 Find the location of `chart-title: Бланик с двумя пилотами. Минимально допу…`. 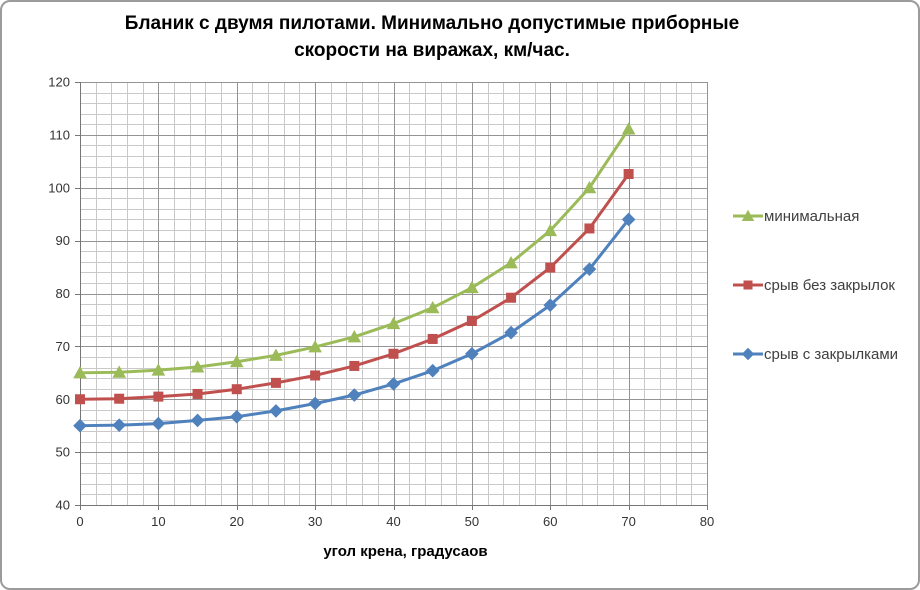

chart-title: Бланик с двумя пилотами. Минимально допу… is located at coordinates (432, 37).